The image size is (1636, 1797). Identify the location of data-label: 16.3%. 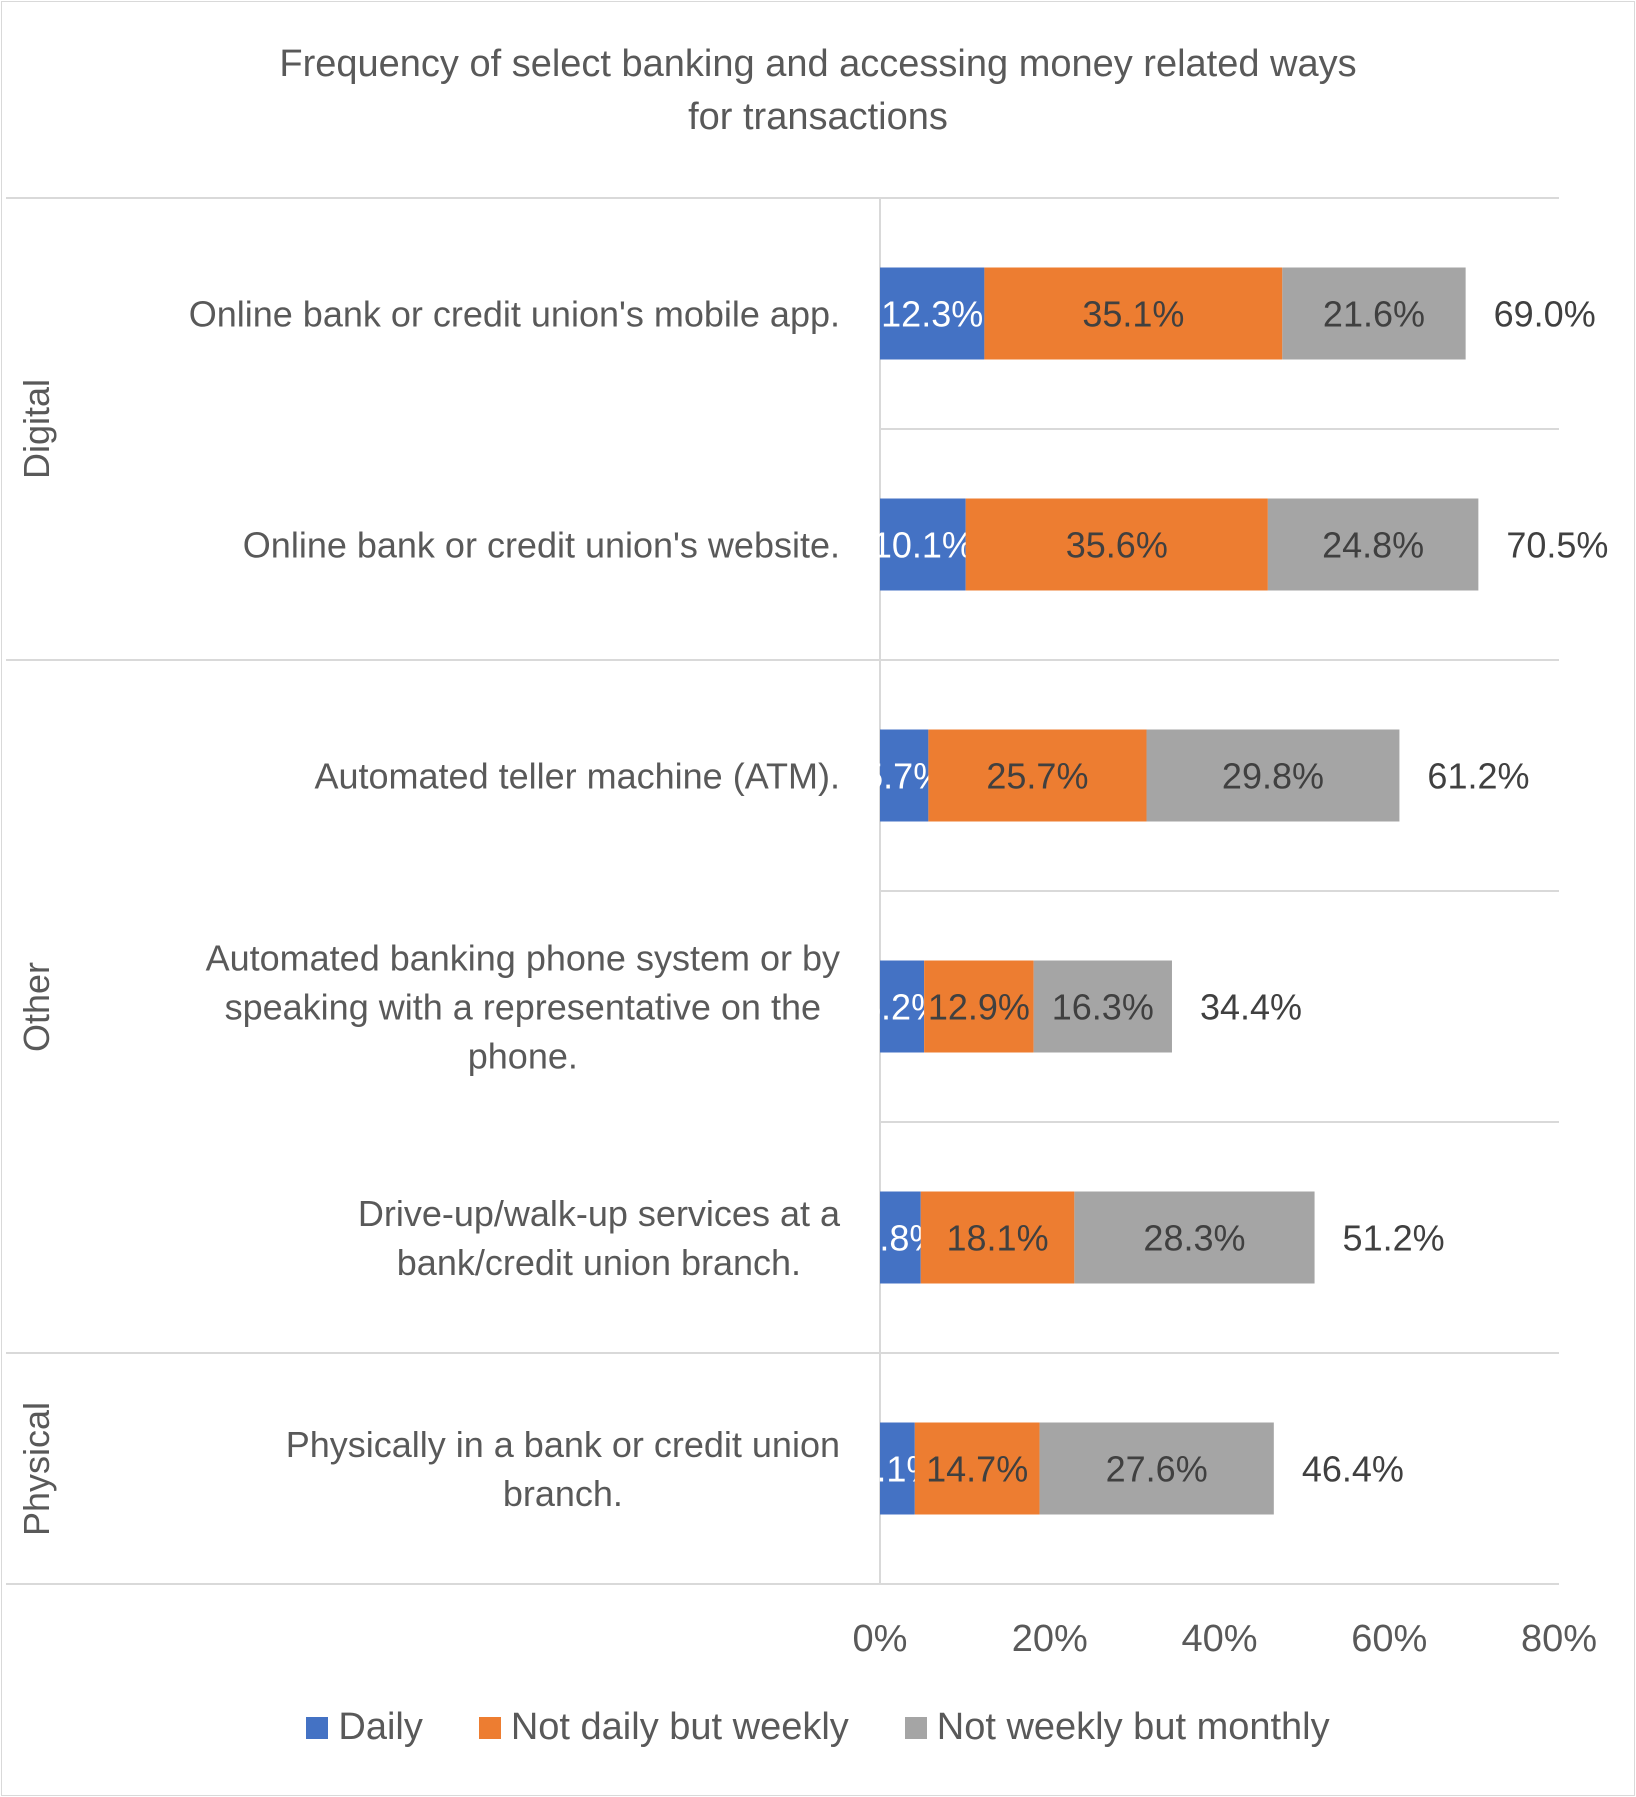
(1103, 1007).